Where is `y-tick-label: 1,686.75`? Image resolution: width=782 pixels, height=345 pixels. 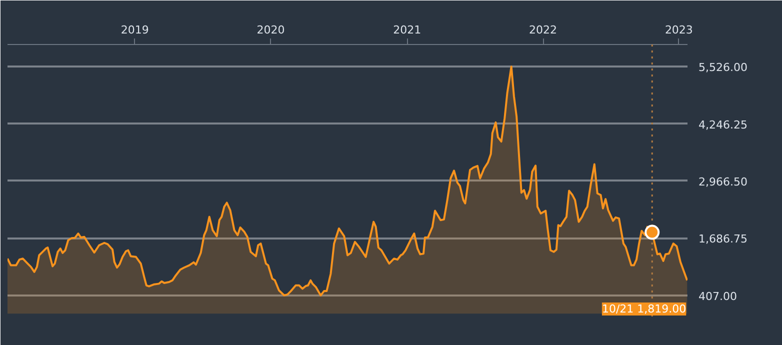
y-tick-label: 1,686.75 is located at coordinates (723, 239).